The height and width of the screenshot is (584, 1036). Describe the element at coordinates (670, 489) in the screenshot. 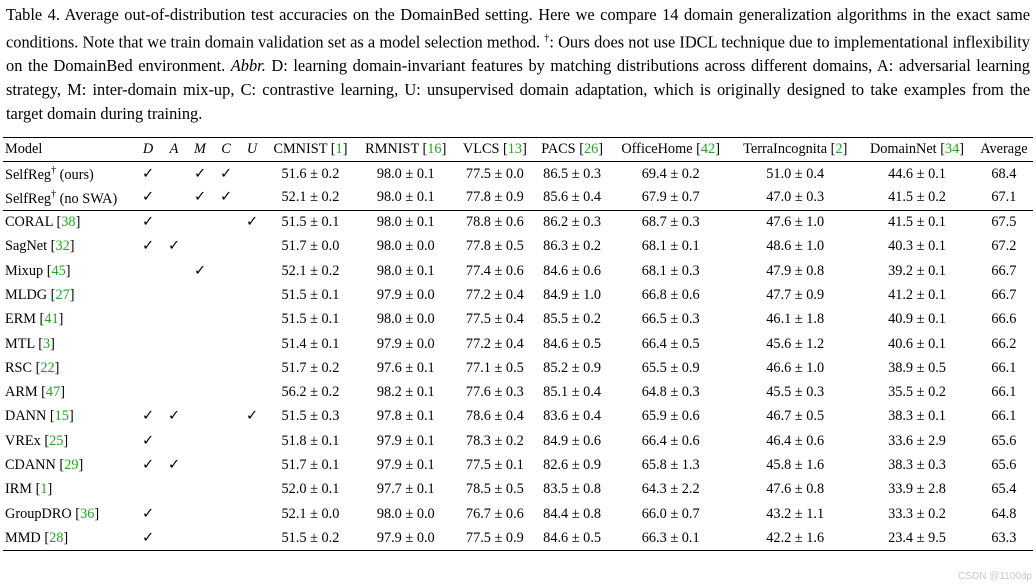

I see `accuracy-cell: 64.3 ± 2.2` at that location.